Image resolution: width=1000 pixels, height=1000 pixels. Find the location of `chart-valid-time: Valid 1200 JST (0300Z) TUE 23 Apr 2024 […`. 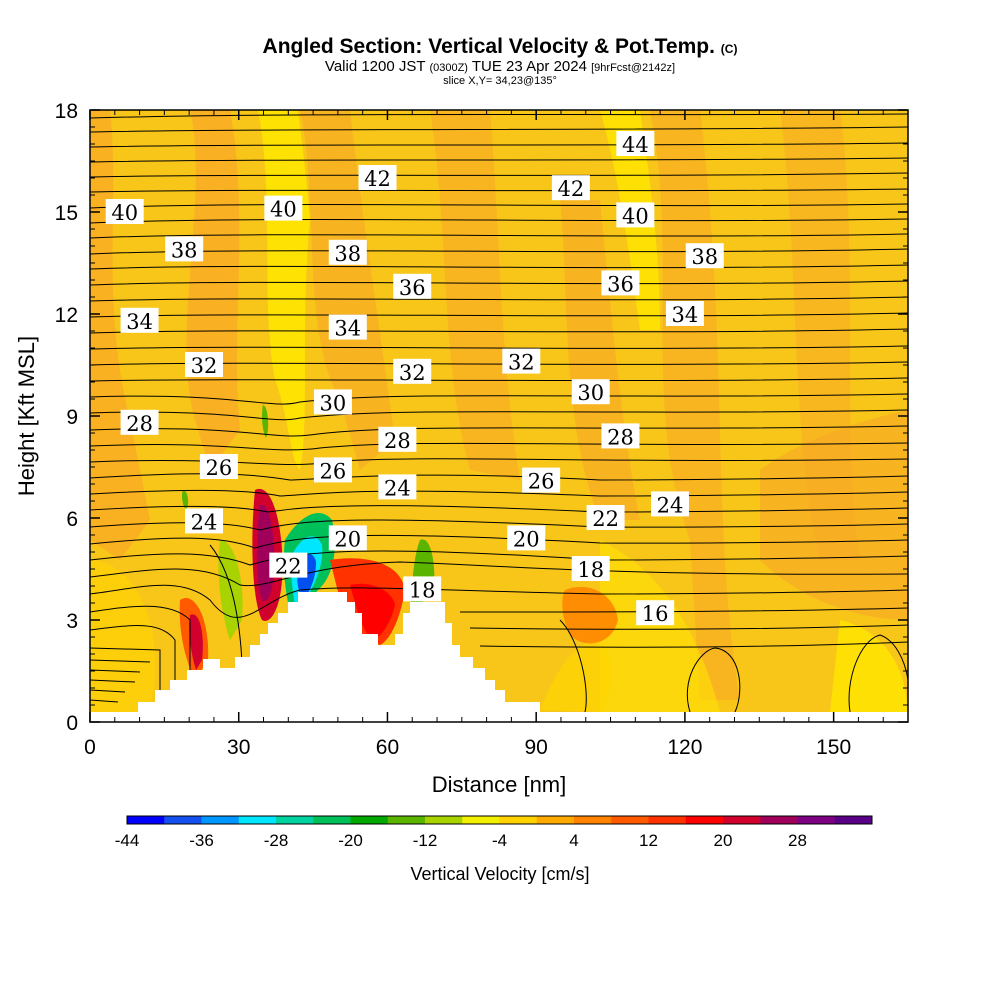

chart-valid-time: Valid 1200 JST (0300Z) TUE 23 Apr 2024 [… is located at coordinates (500, 66).